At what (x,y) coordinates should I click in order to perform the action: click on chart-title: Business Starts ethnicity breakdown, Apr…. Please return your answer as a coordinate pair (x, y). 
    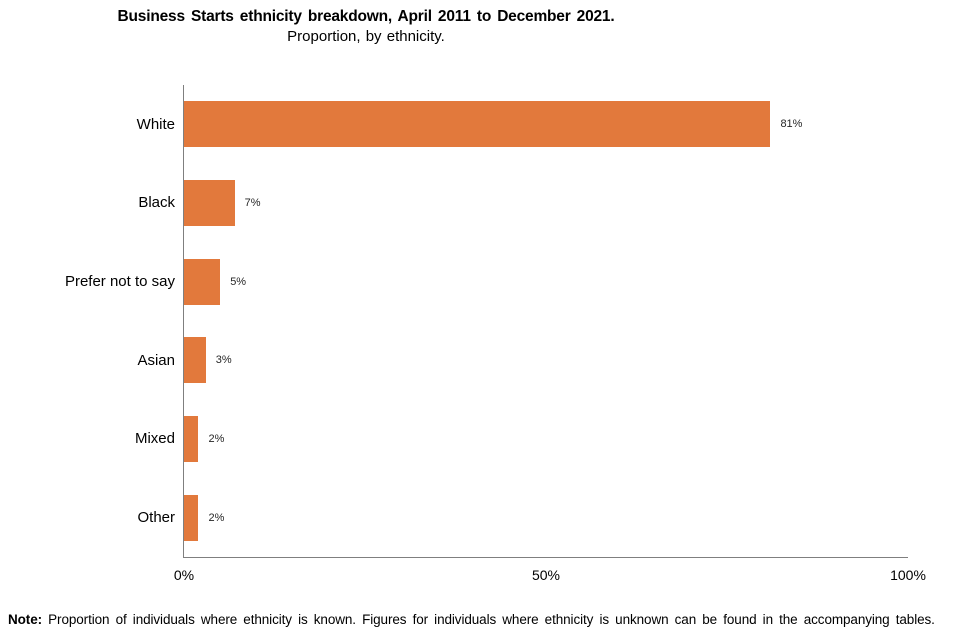
    Looking at the image, I should click on (366, 16).